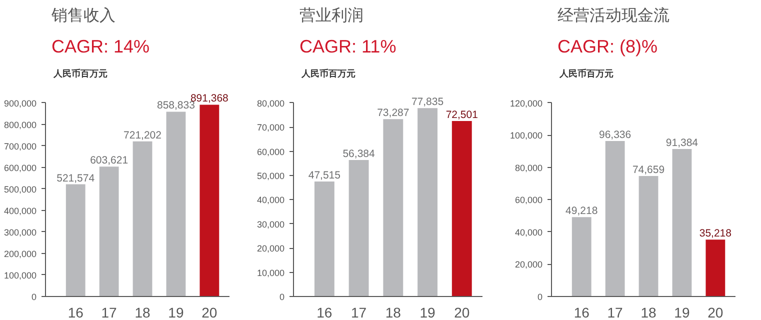 This screenshot has height=320, width=761. What do you see at coordinates (324, 175) in the screenshot?
I see `data-label: 47,515` at bounding box center [324, 175].